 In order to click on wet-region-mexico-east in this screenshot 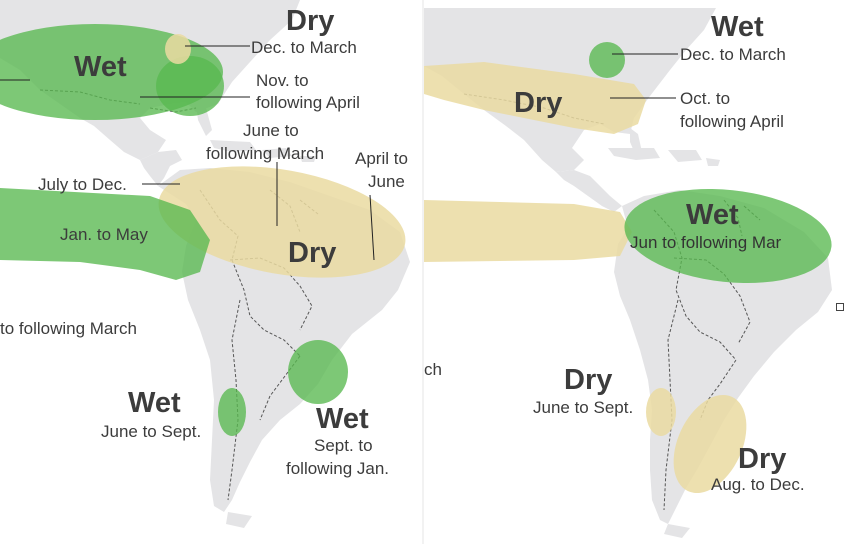, I will do `click(190, 86)`.